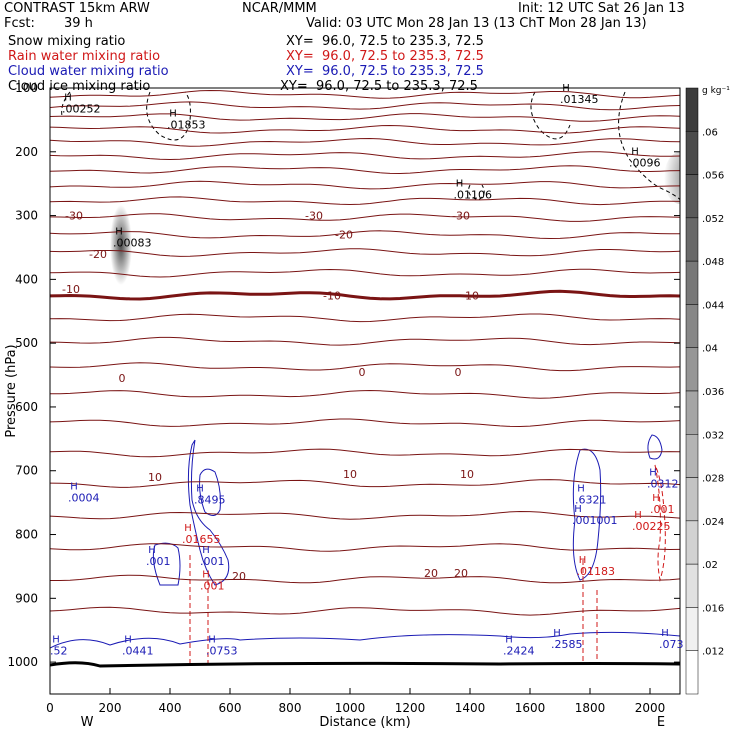 Image resolution: width=740 pixels, height=740 pixels. I want to click on max-value-label: .52, so click(59, 651).